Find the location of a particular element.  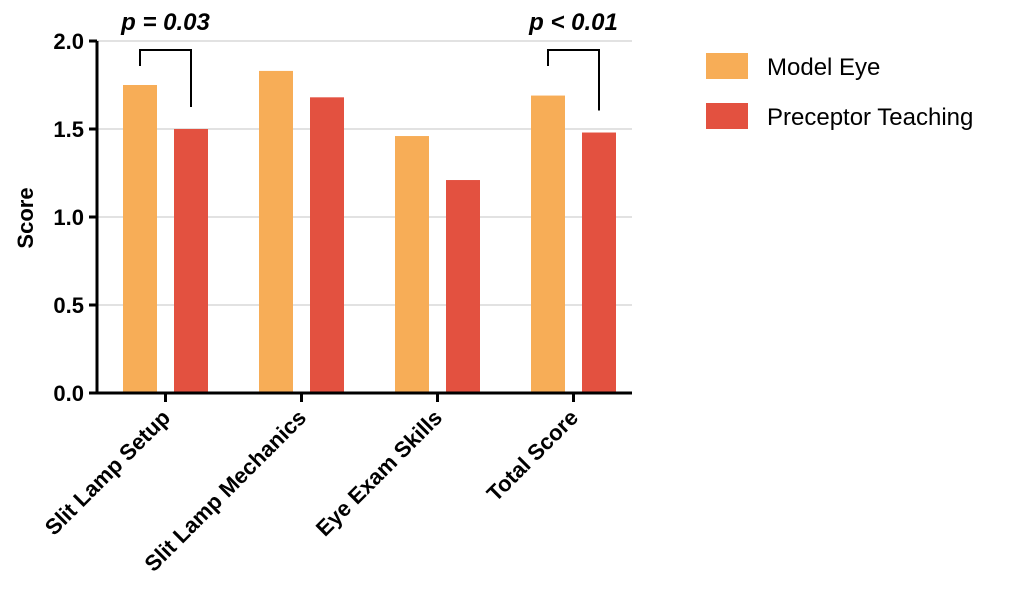

y-ticks: 0.0 0.5 1.0 1.5 2.0 is located at coordinates (75, 217).